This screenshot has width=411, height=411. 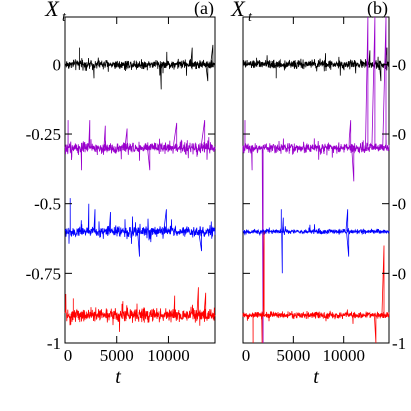 I want to click on x-tick-label-b-2: 10000, so click(x=343, y=355).